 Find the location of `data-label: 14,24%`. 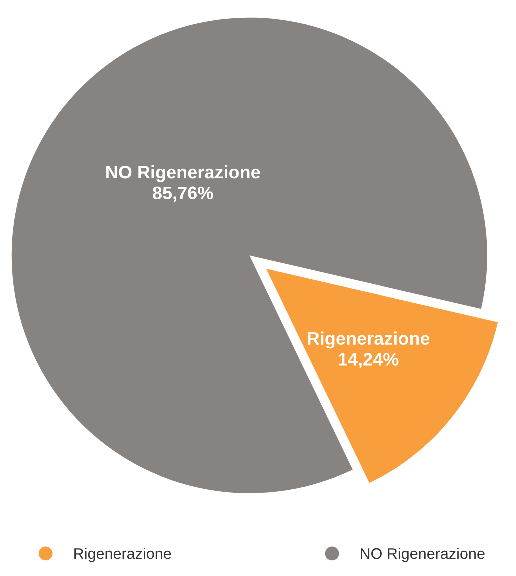

data-label: 14,24% is located at coordinates (369, 361).